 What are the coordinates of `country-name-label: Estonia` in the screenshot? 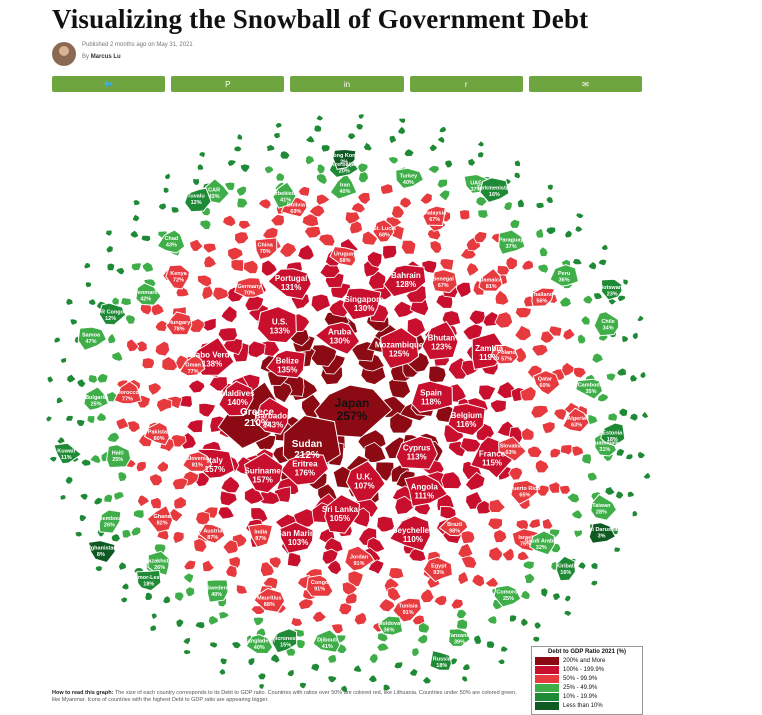 It's located at (612, 433).